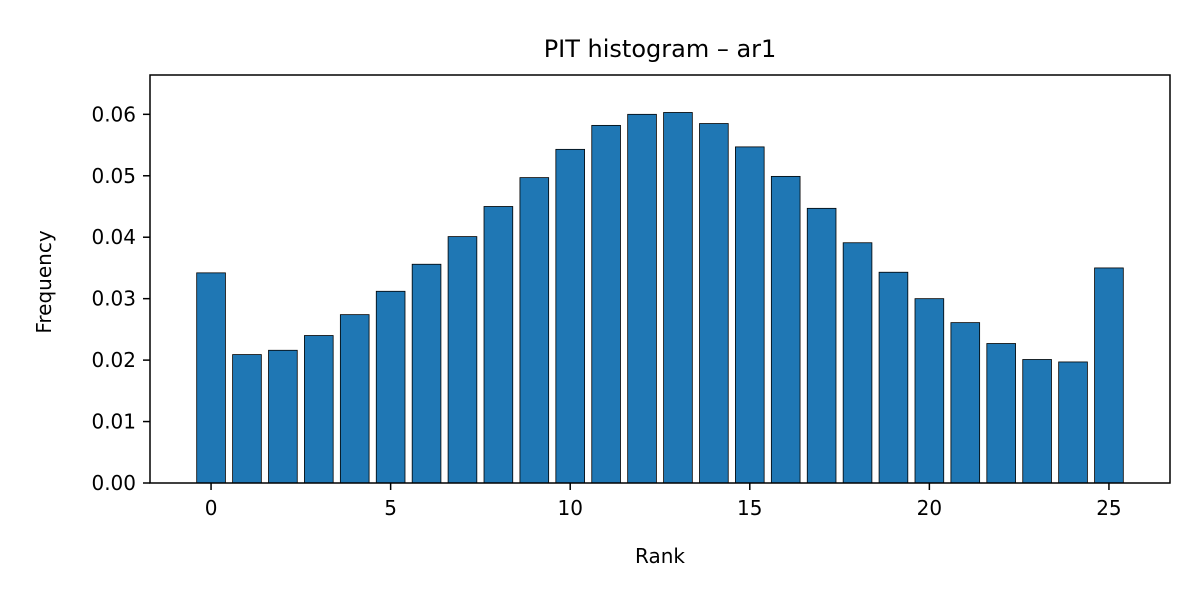 This screenshot has height=600, width=1200. What do you see at coordinates (663, 501) in the screenshot?
I see `x-axis-ticks: 0 5 10 15 20 25` at bounding box center [663, 501].